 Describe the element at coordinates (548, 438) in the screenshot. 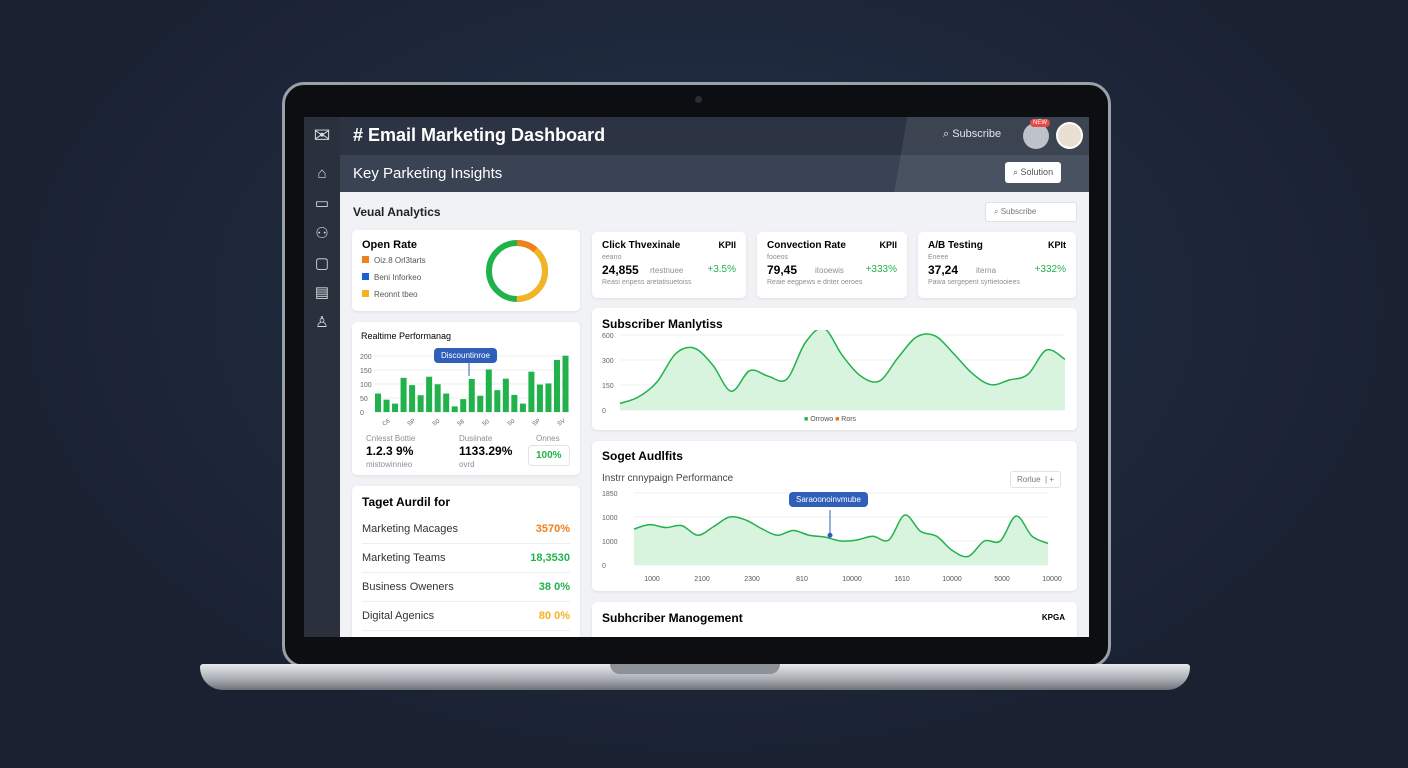

I see `stat-3-label: Onnes` at that location.